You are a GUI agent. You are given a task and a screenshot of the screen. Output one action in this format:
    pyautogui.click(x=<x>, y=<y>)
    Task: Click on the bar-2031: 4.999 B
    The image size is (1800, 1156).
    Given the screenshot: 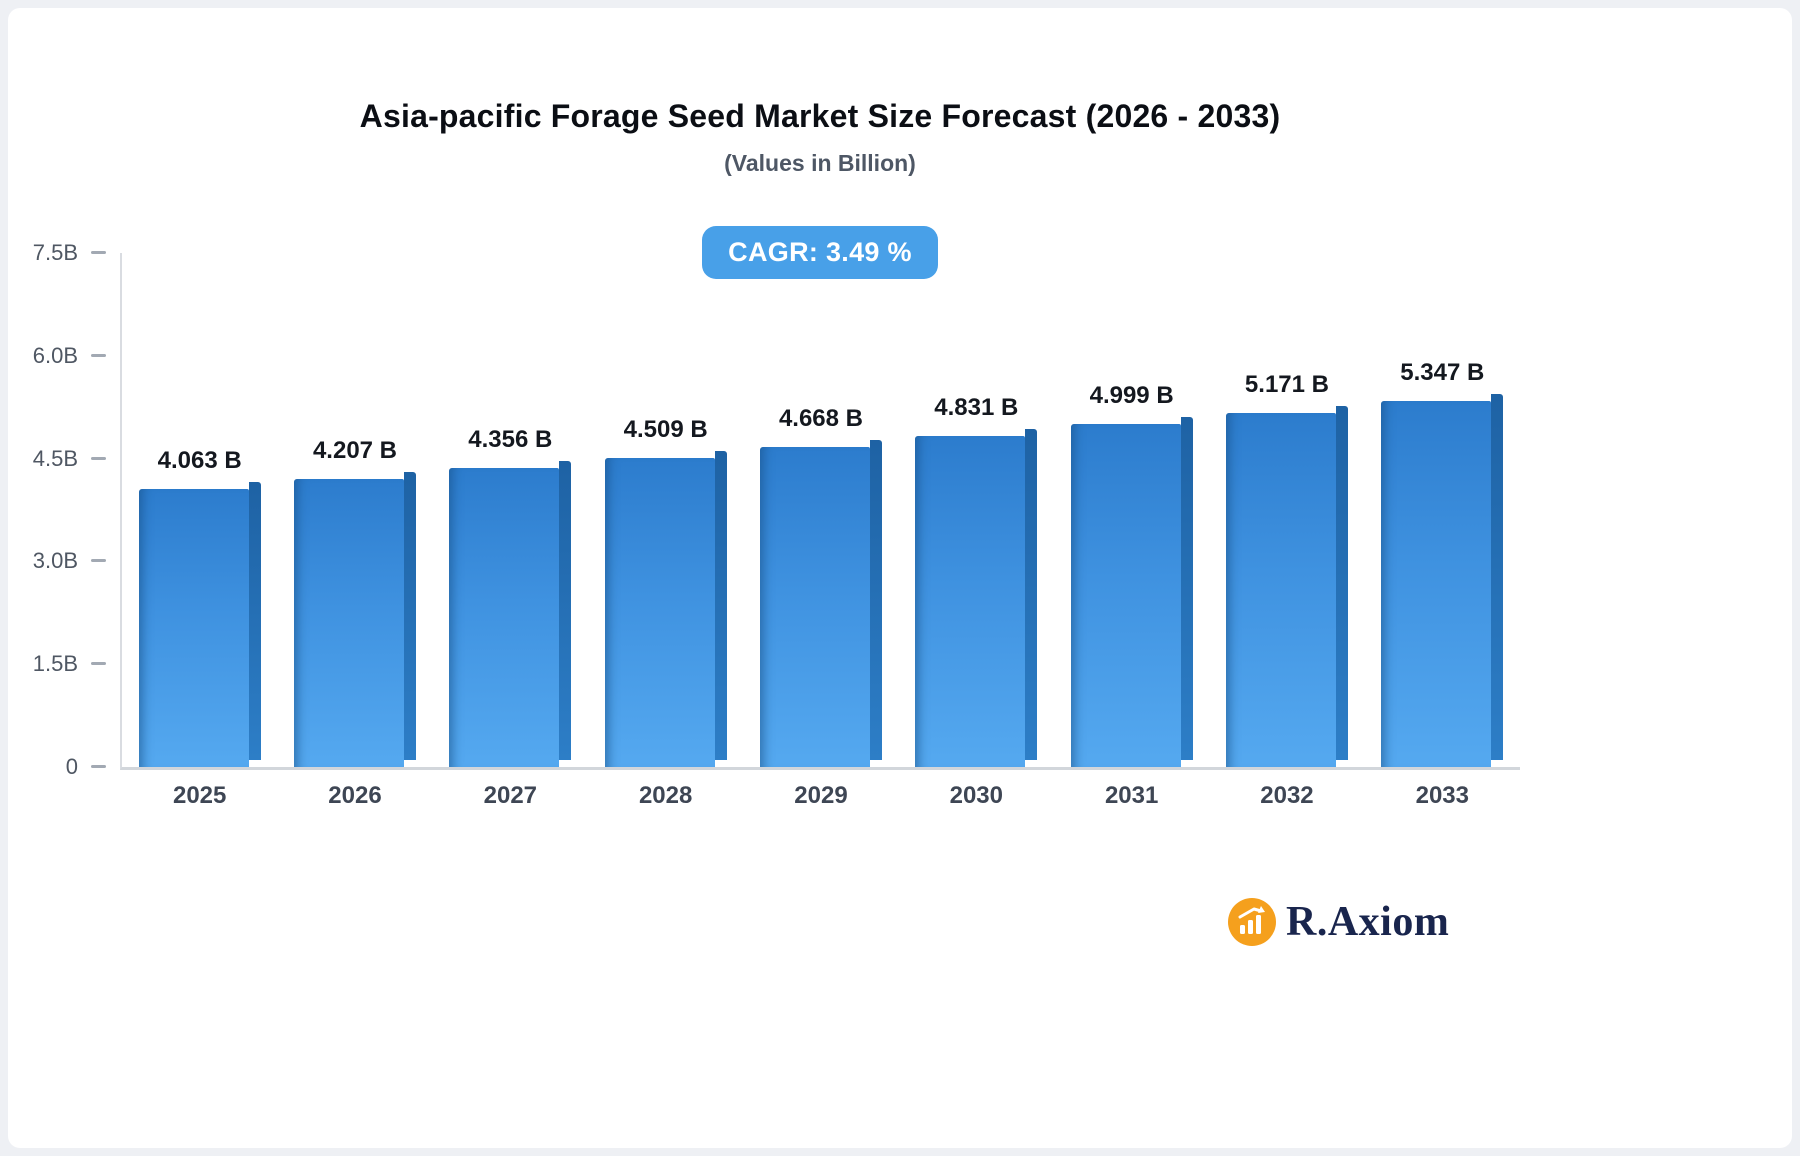 What is the action you would take?
    pyautogui.click(x=1131, y=574)
    